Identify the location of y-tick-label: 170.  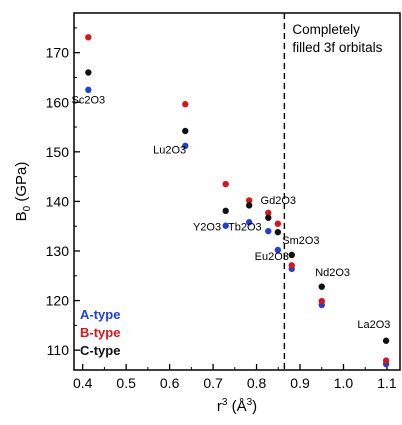
(58, 53).